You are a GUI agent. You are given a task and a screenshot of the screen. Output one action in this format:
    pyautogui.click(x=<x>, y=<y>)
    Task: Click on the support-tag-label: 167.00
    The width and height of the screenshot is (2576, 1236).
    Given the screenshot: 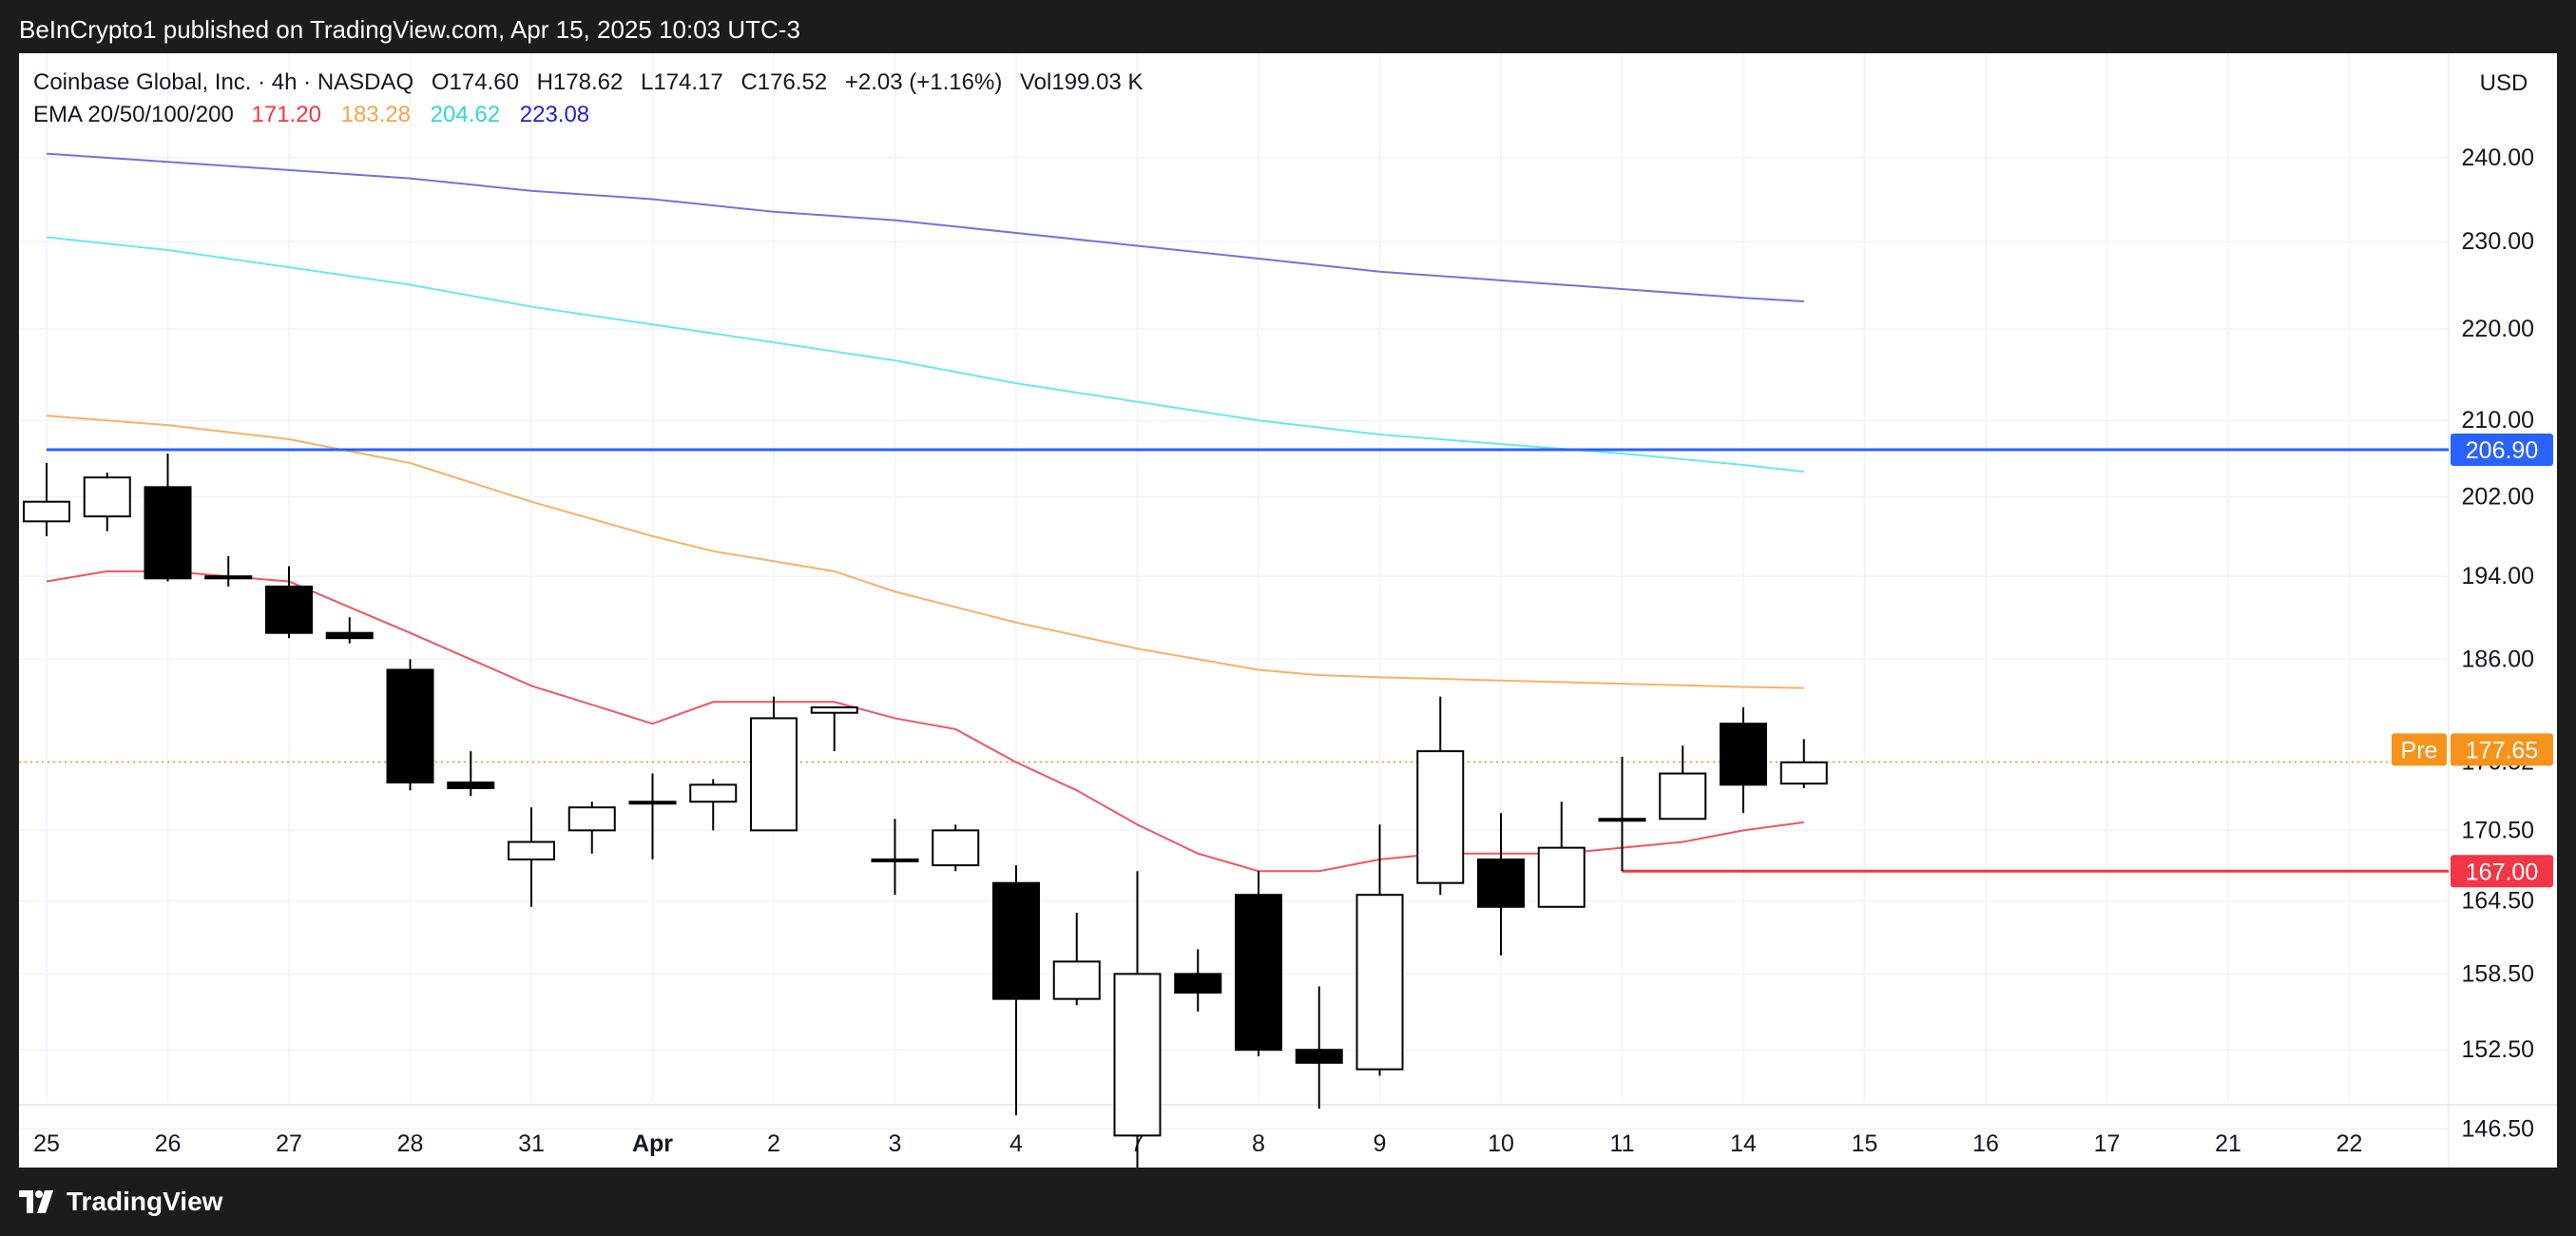 What is the action you would take?
    pyautogui.click(x=2502, y=872)
    